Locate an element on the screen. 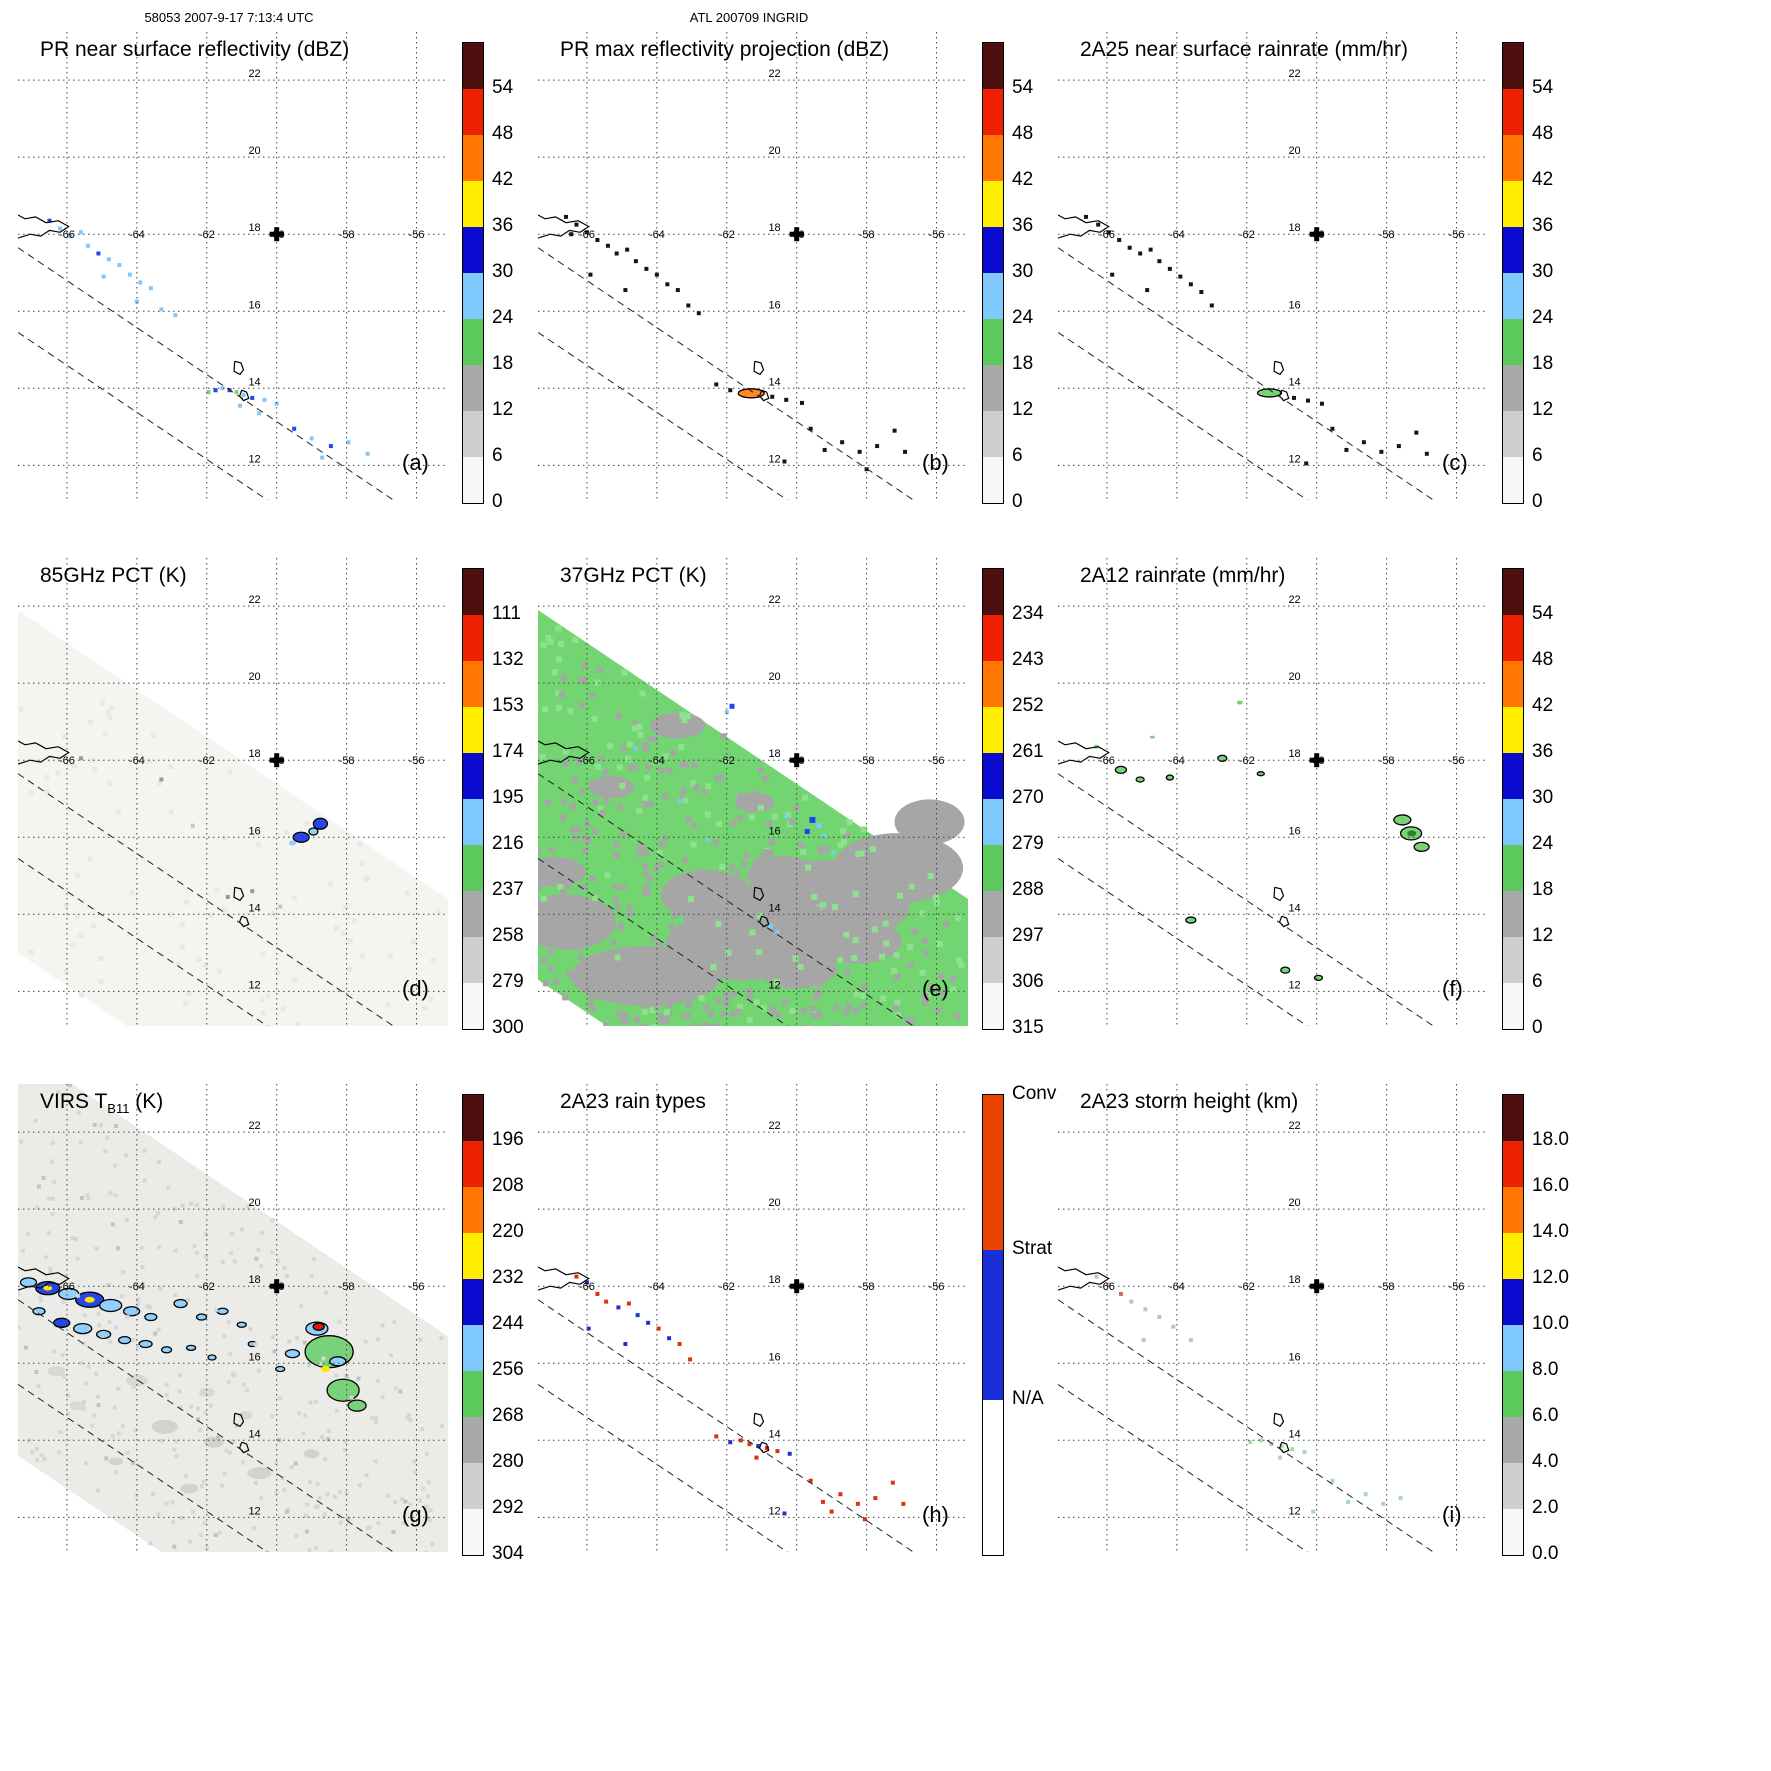  title-text: 37GHz PCT (K) is located at coordinates (633, 575).